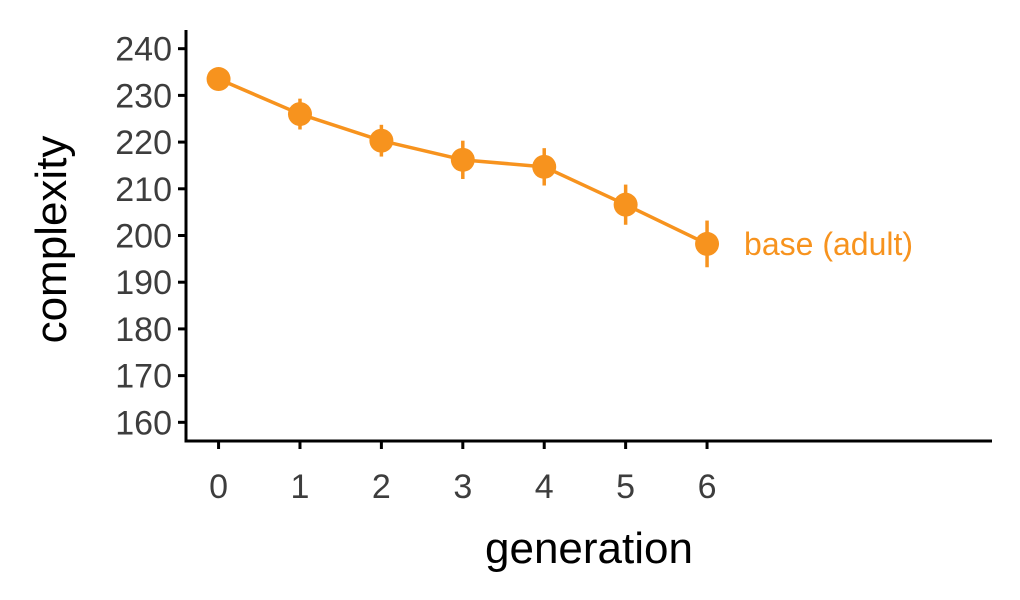 This screenshot has width=1020, height=600. Describe the element at coordinates (143, 423) in the screenshot. I see `y-tick-label: 160` at that location.